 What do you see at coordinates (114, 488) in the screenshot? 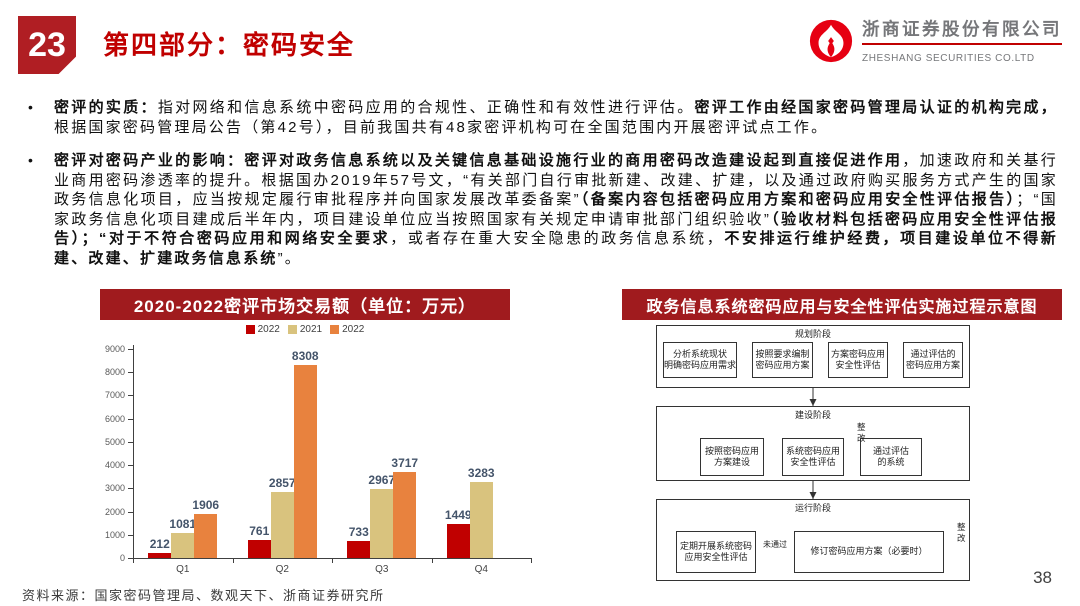
I see `y-tick-label: 3000` at bounding box center [114, 488].